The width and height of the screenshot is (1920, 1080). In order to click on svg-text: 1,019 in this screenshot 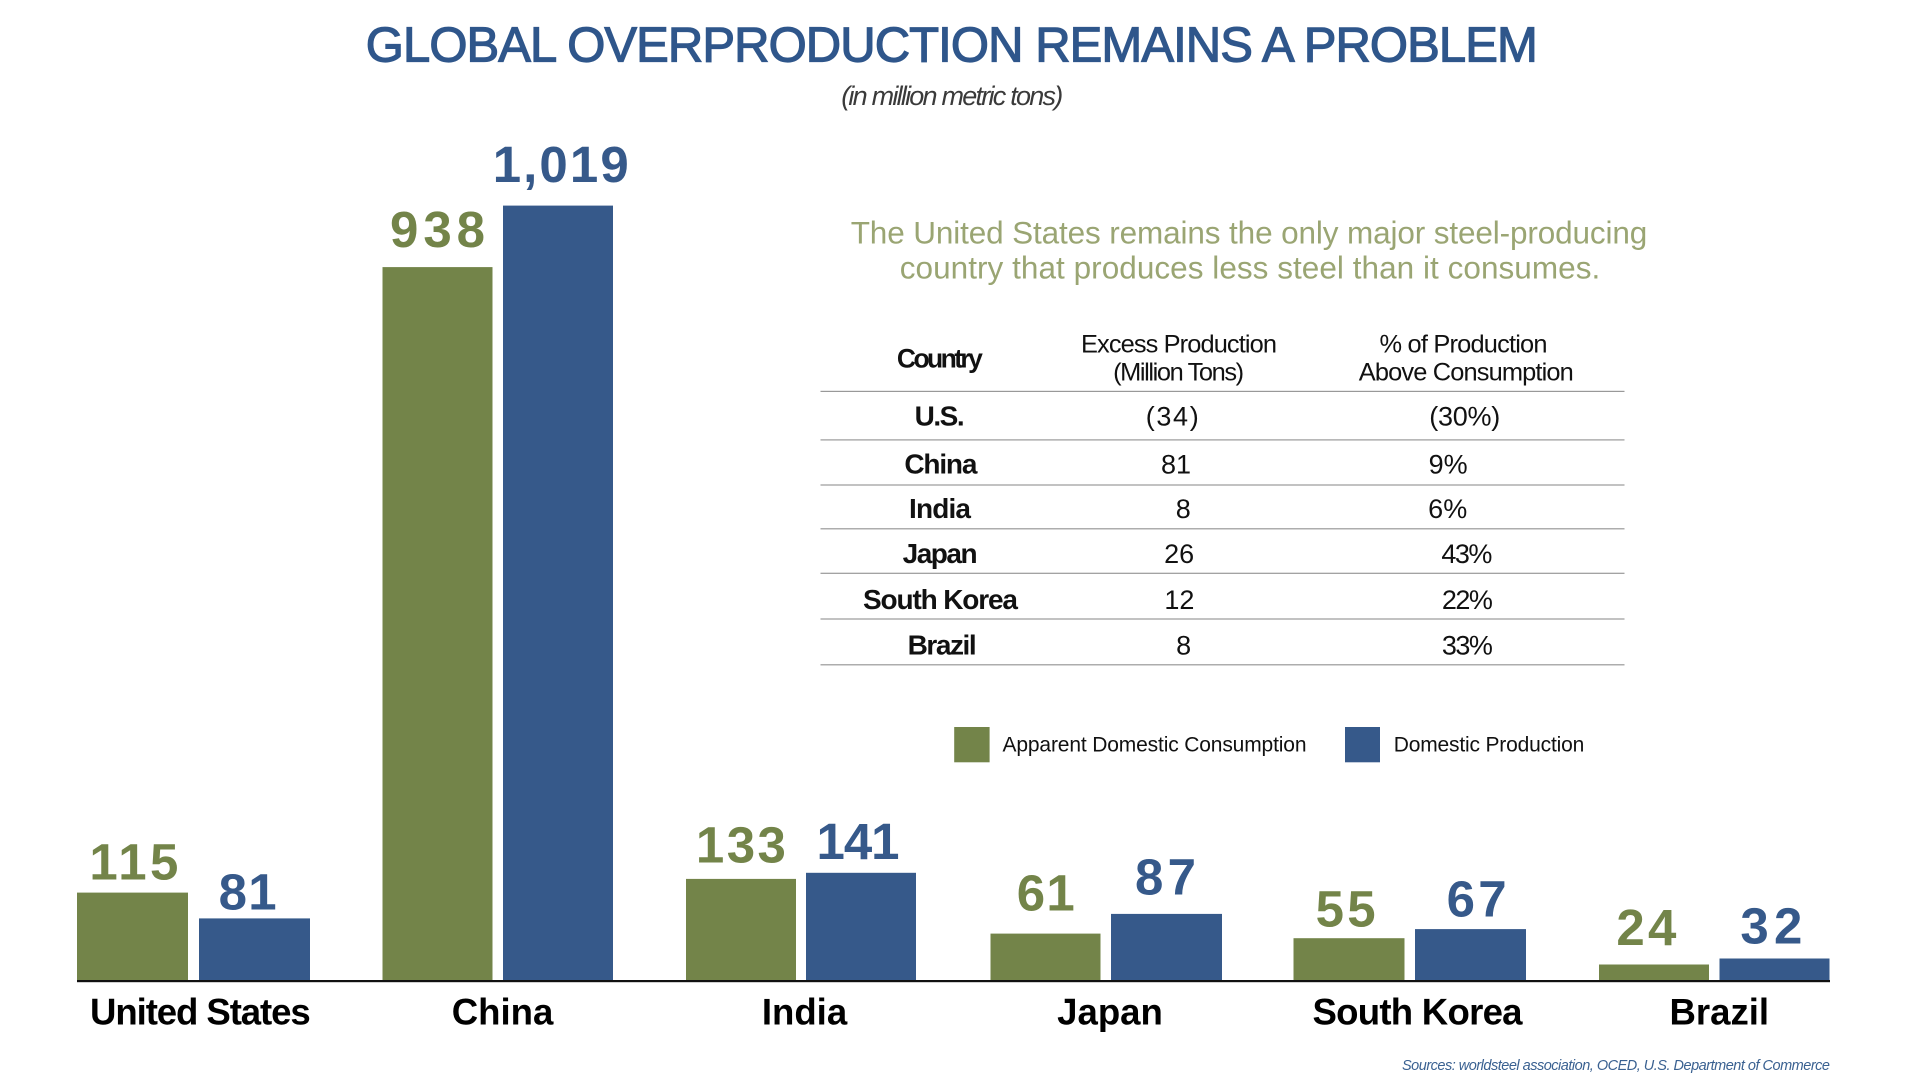, I will do `click(561, 164)`.